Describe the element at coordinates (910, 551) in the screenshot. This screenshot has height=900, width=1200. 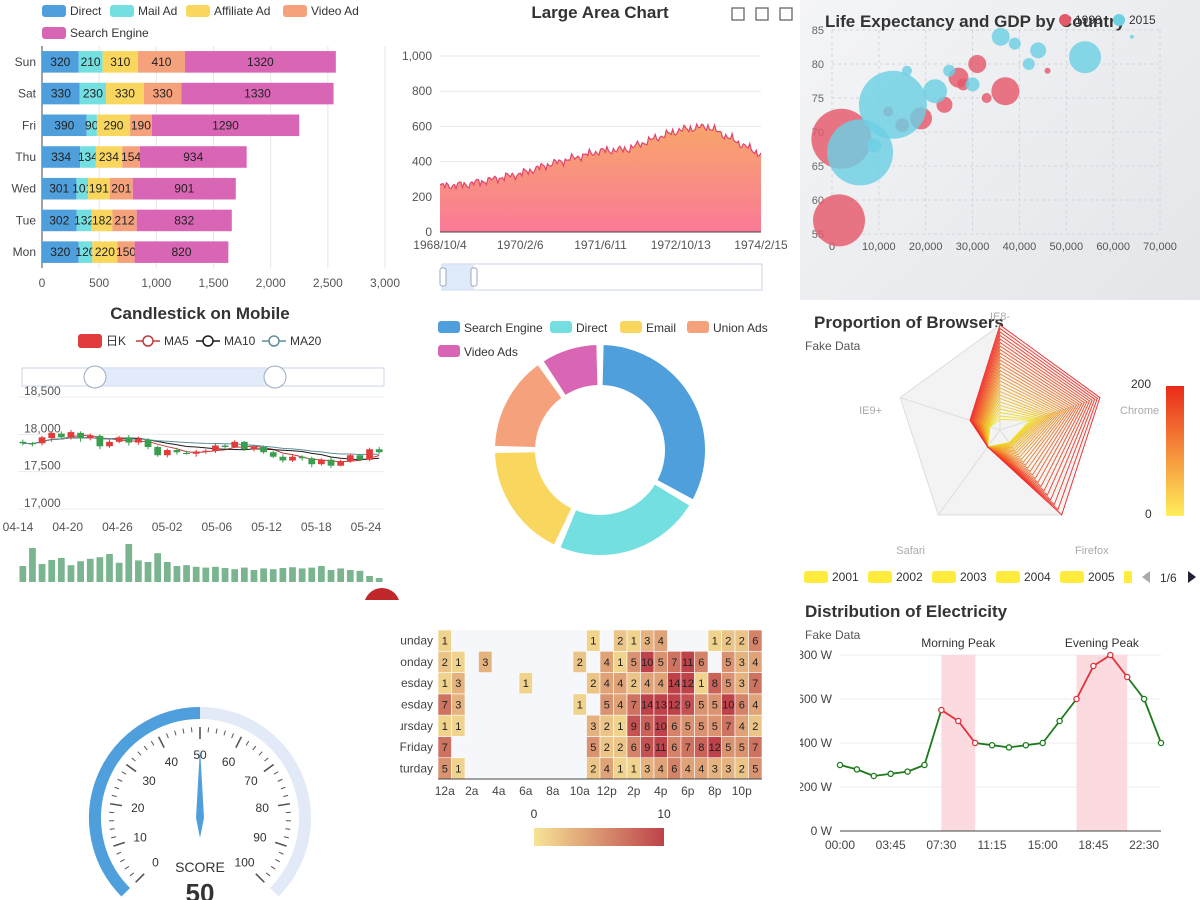
I see `radar-indicator-label: Safari` at that location.